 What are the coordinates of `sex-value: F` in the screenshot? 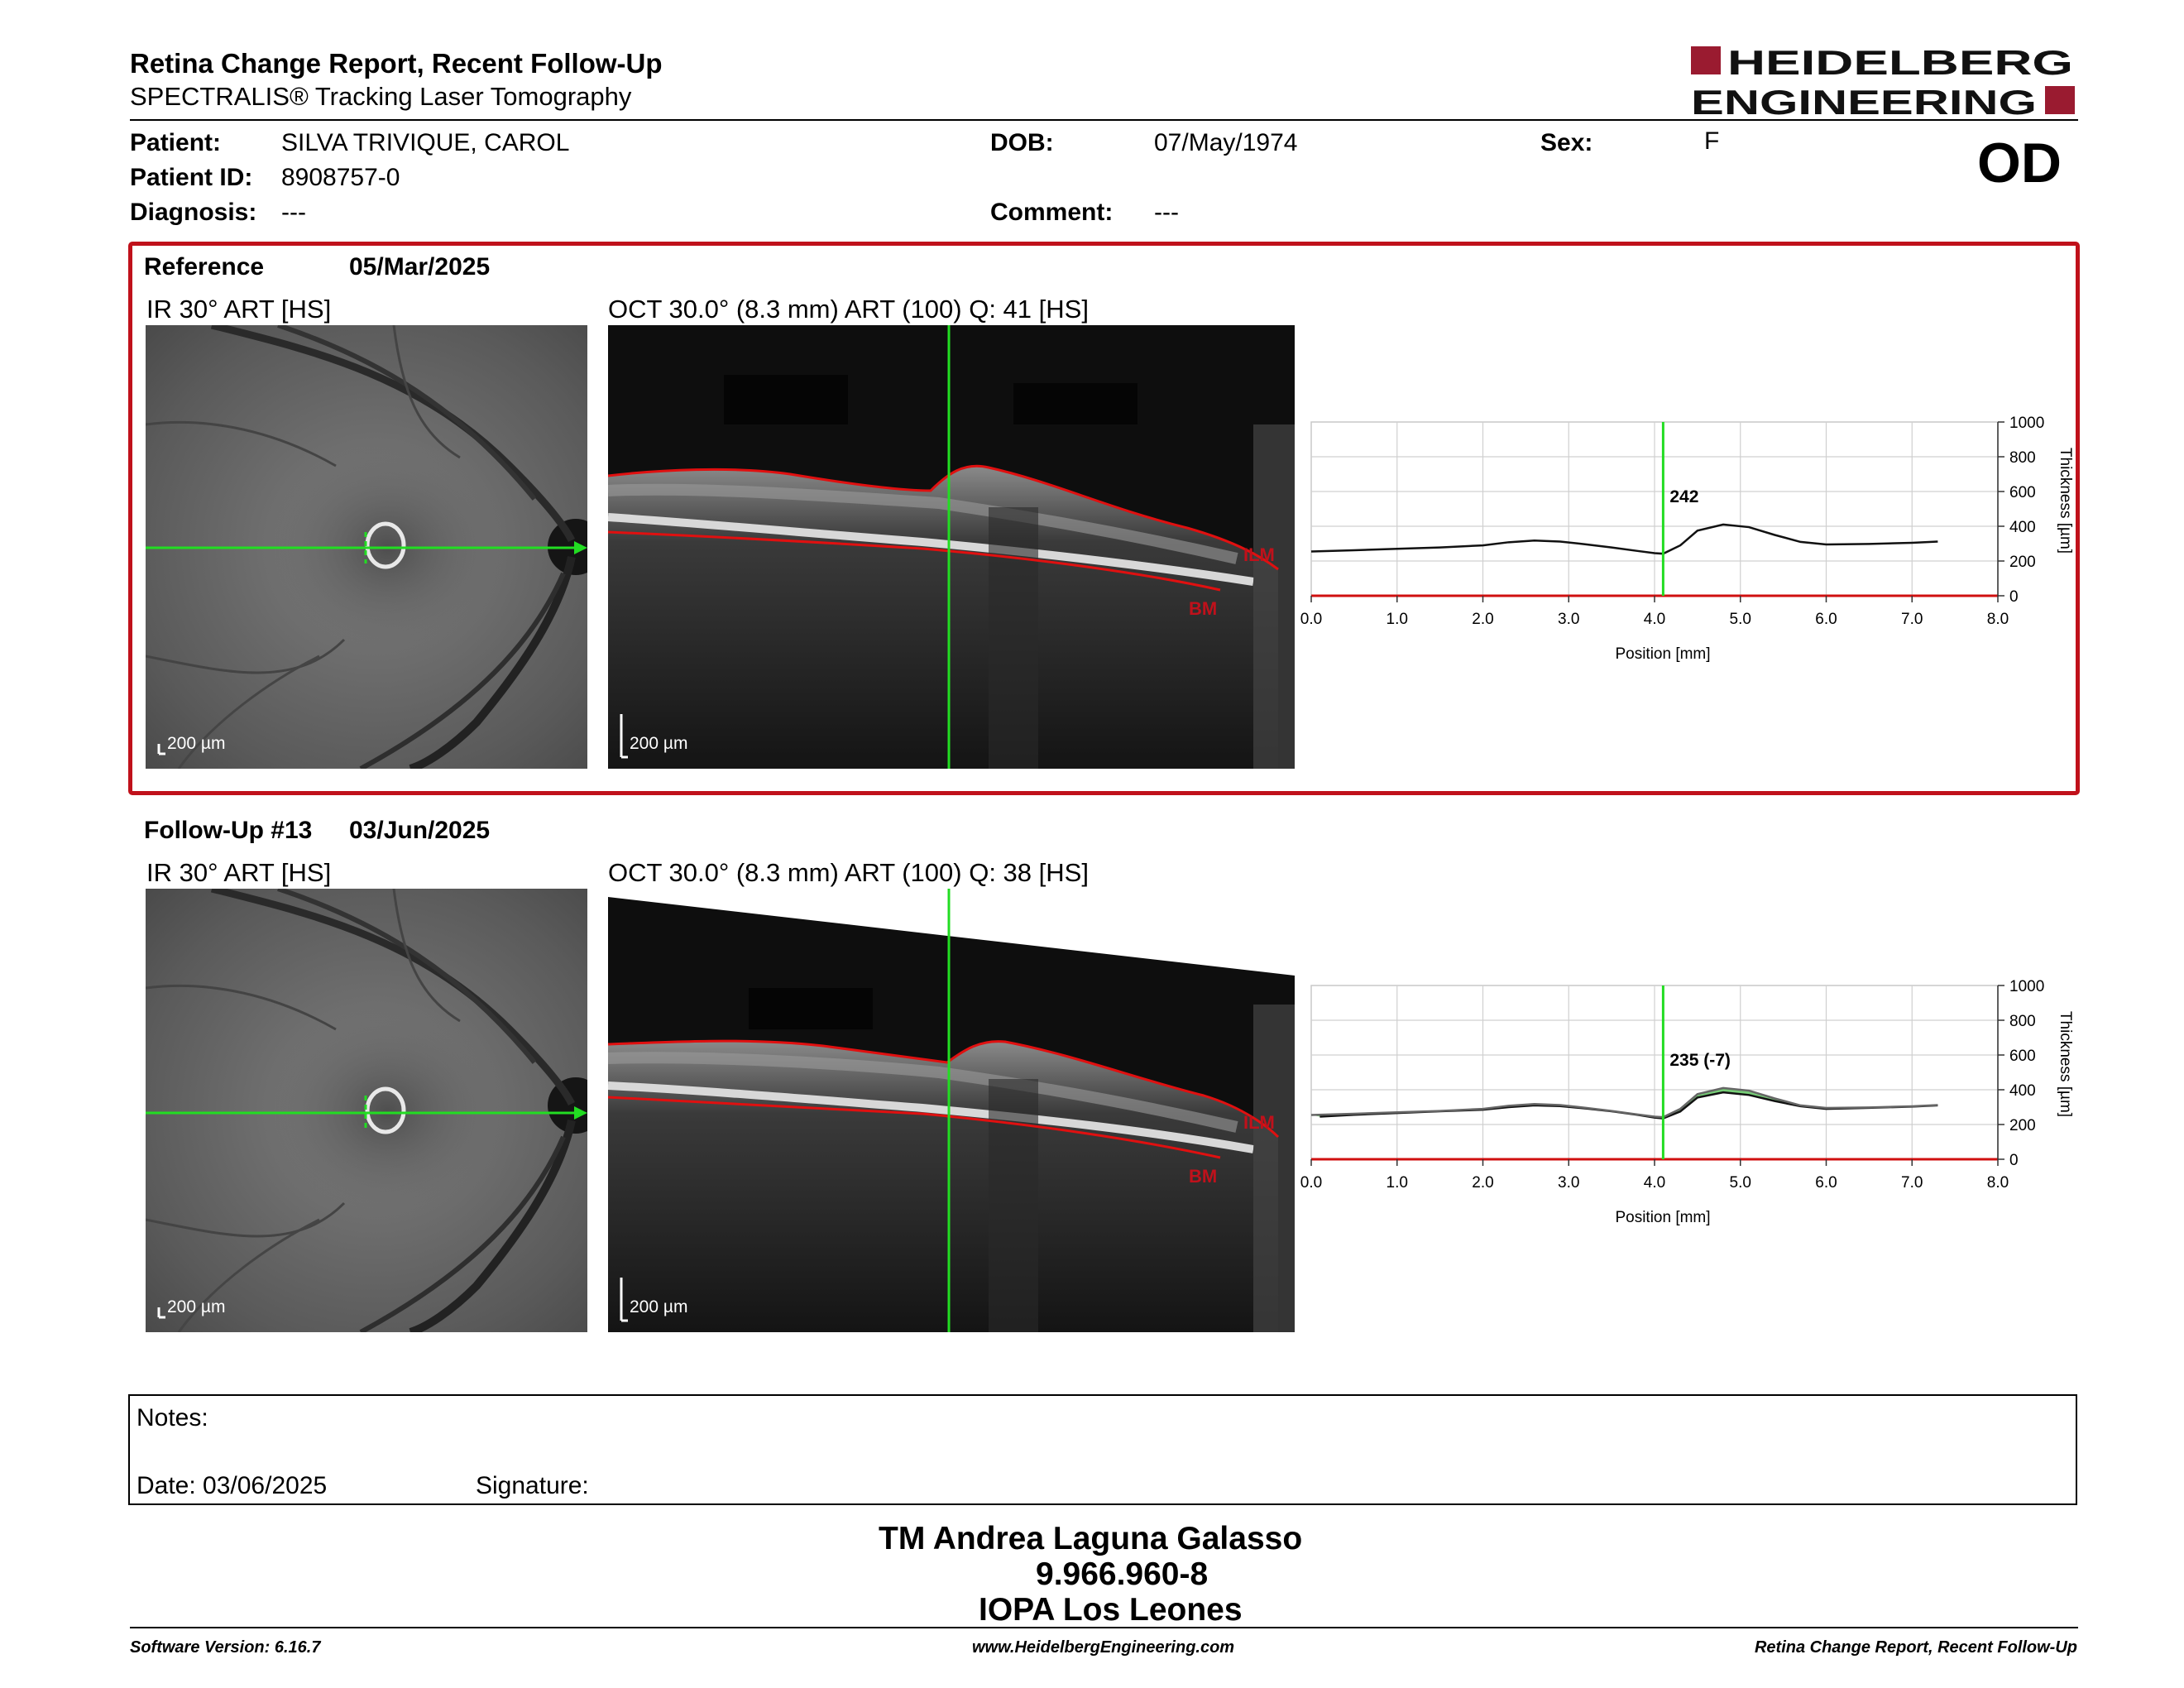 It's located at (1712, 141).